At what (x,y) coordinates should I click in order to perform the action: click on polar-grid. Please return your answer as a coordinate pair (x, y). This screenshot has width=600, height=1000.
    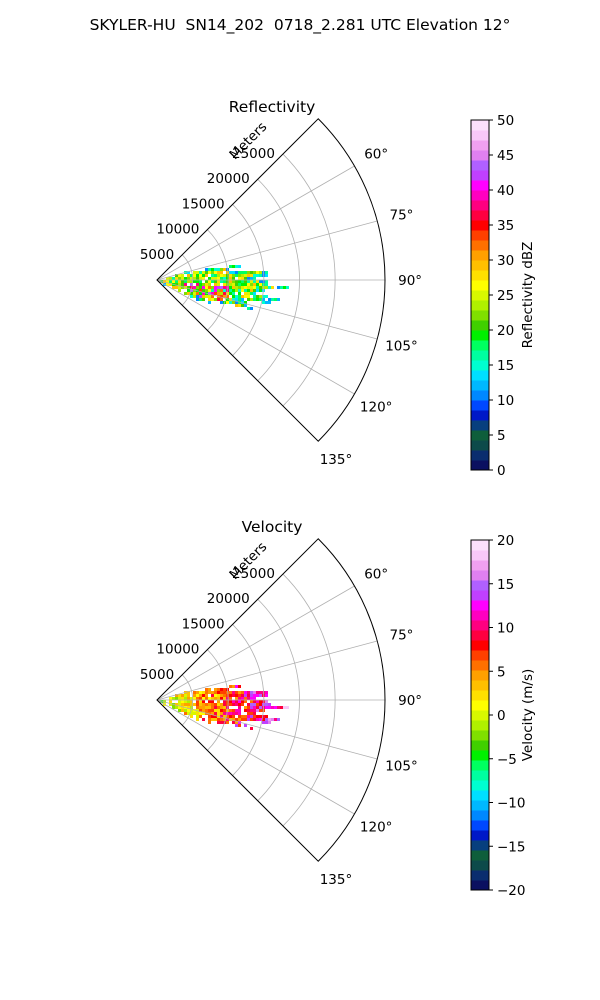
    Looking at the image, I should click on (270, 297).